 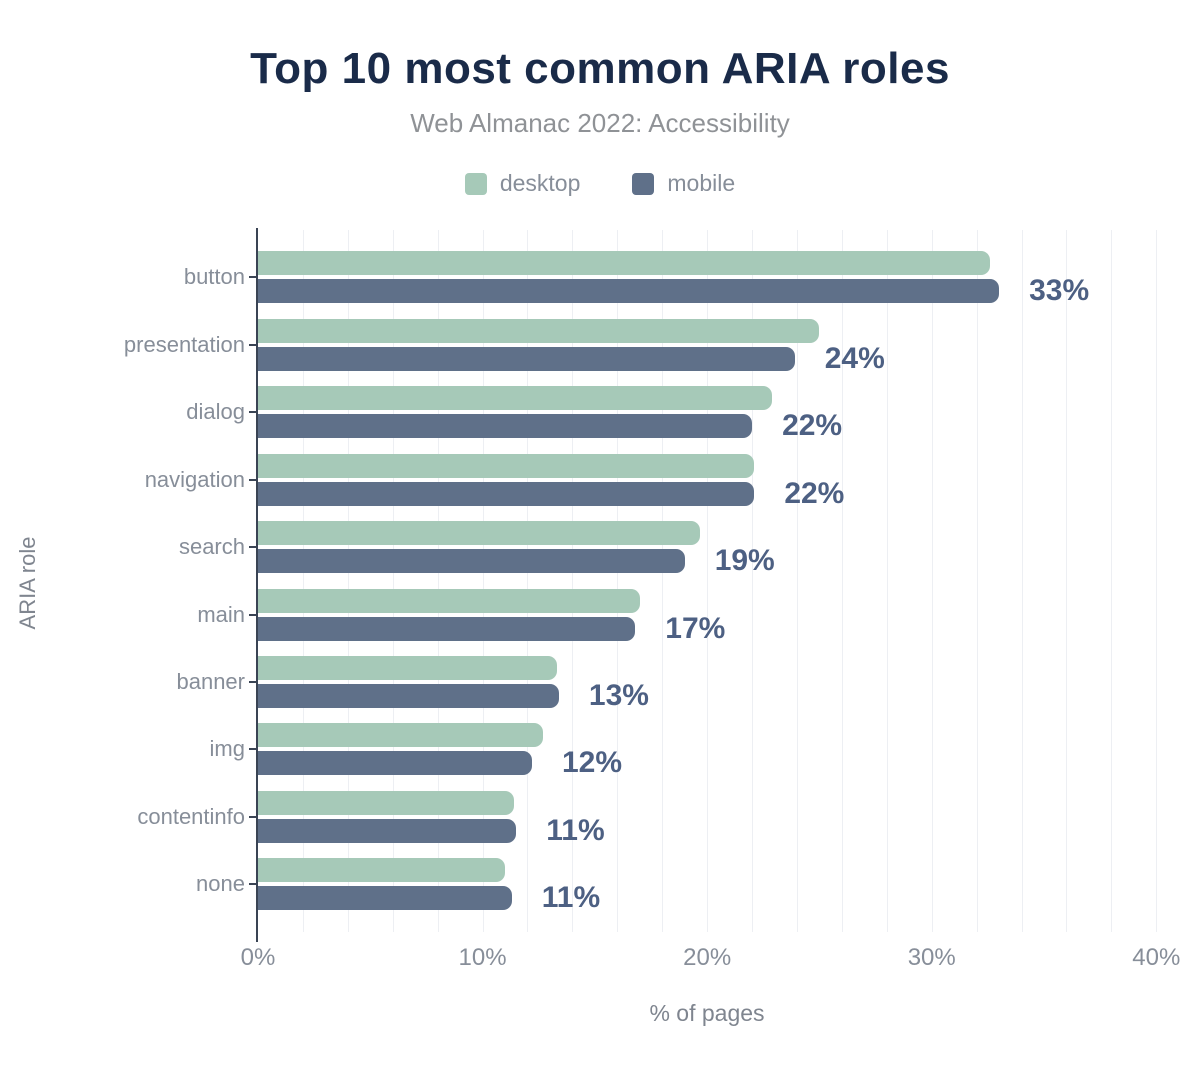 What do you see at coordinates (194, 479) in the screenshot?
I see `category-label: navigation` at bounding box center [194, 479].